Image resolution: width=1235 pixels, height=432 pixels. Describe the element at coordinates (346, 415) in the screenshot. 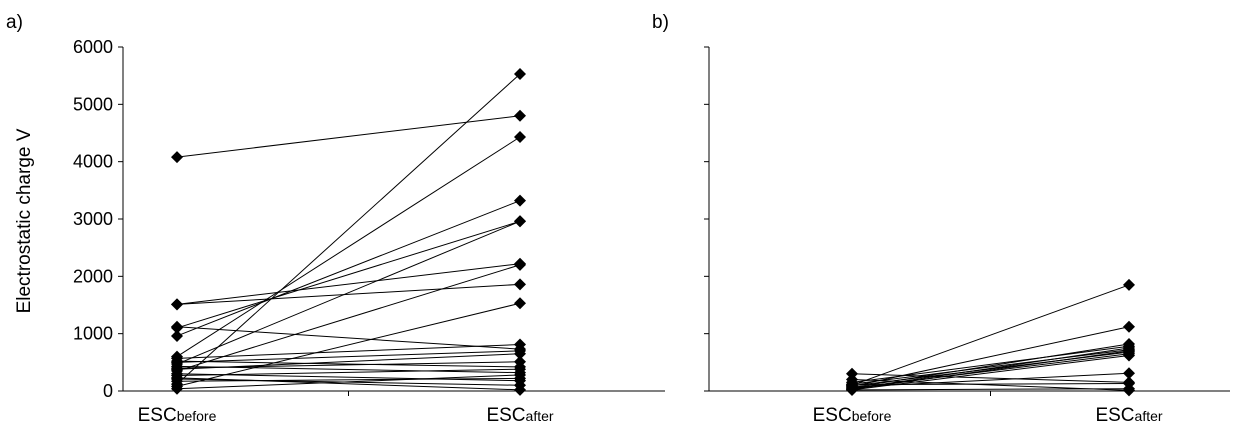

I see `panel-a-x-categories: ESCbefore ESCafter` at that location.